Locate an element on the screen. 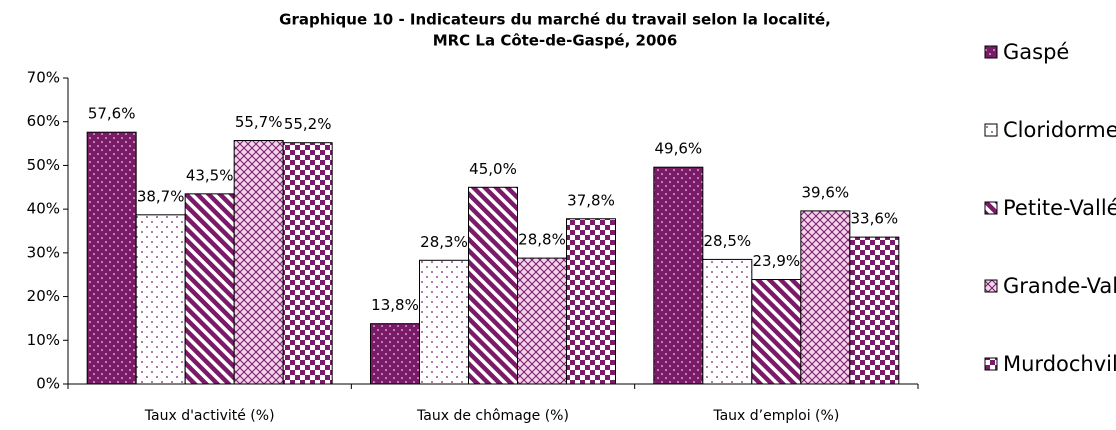 This screenshot has width=1116, height=430. value-label: 37,8% is located at coordinates (591, 200).